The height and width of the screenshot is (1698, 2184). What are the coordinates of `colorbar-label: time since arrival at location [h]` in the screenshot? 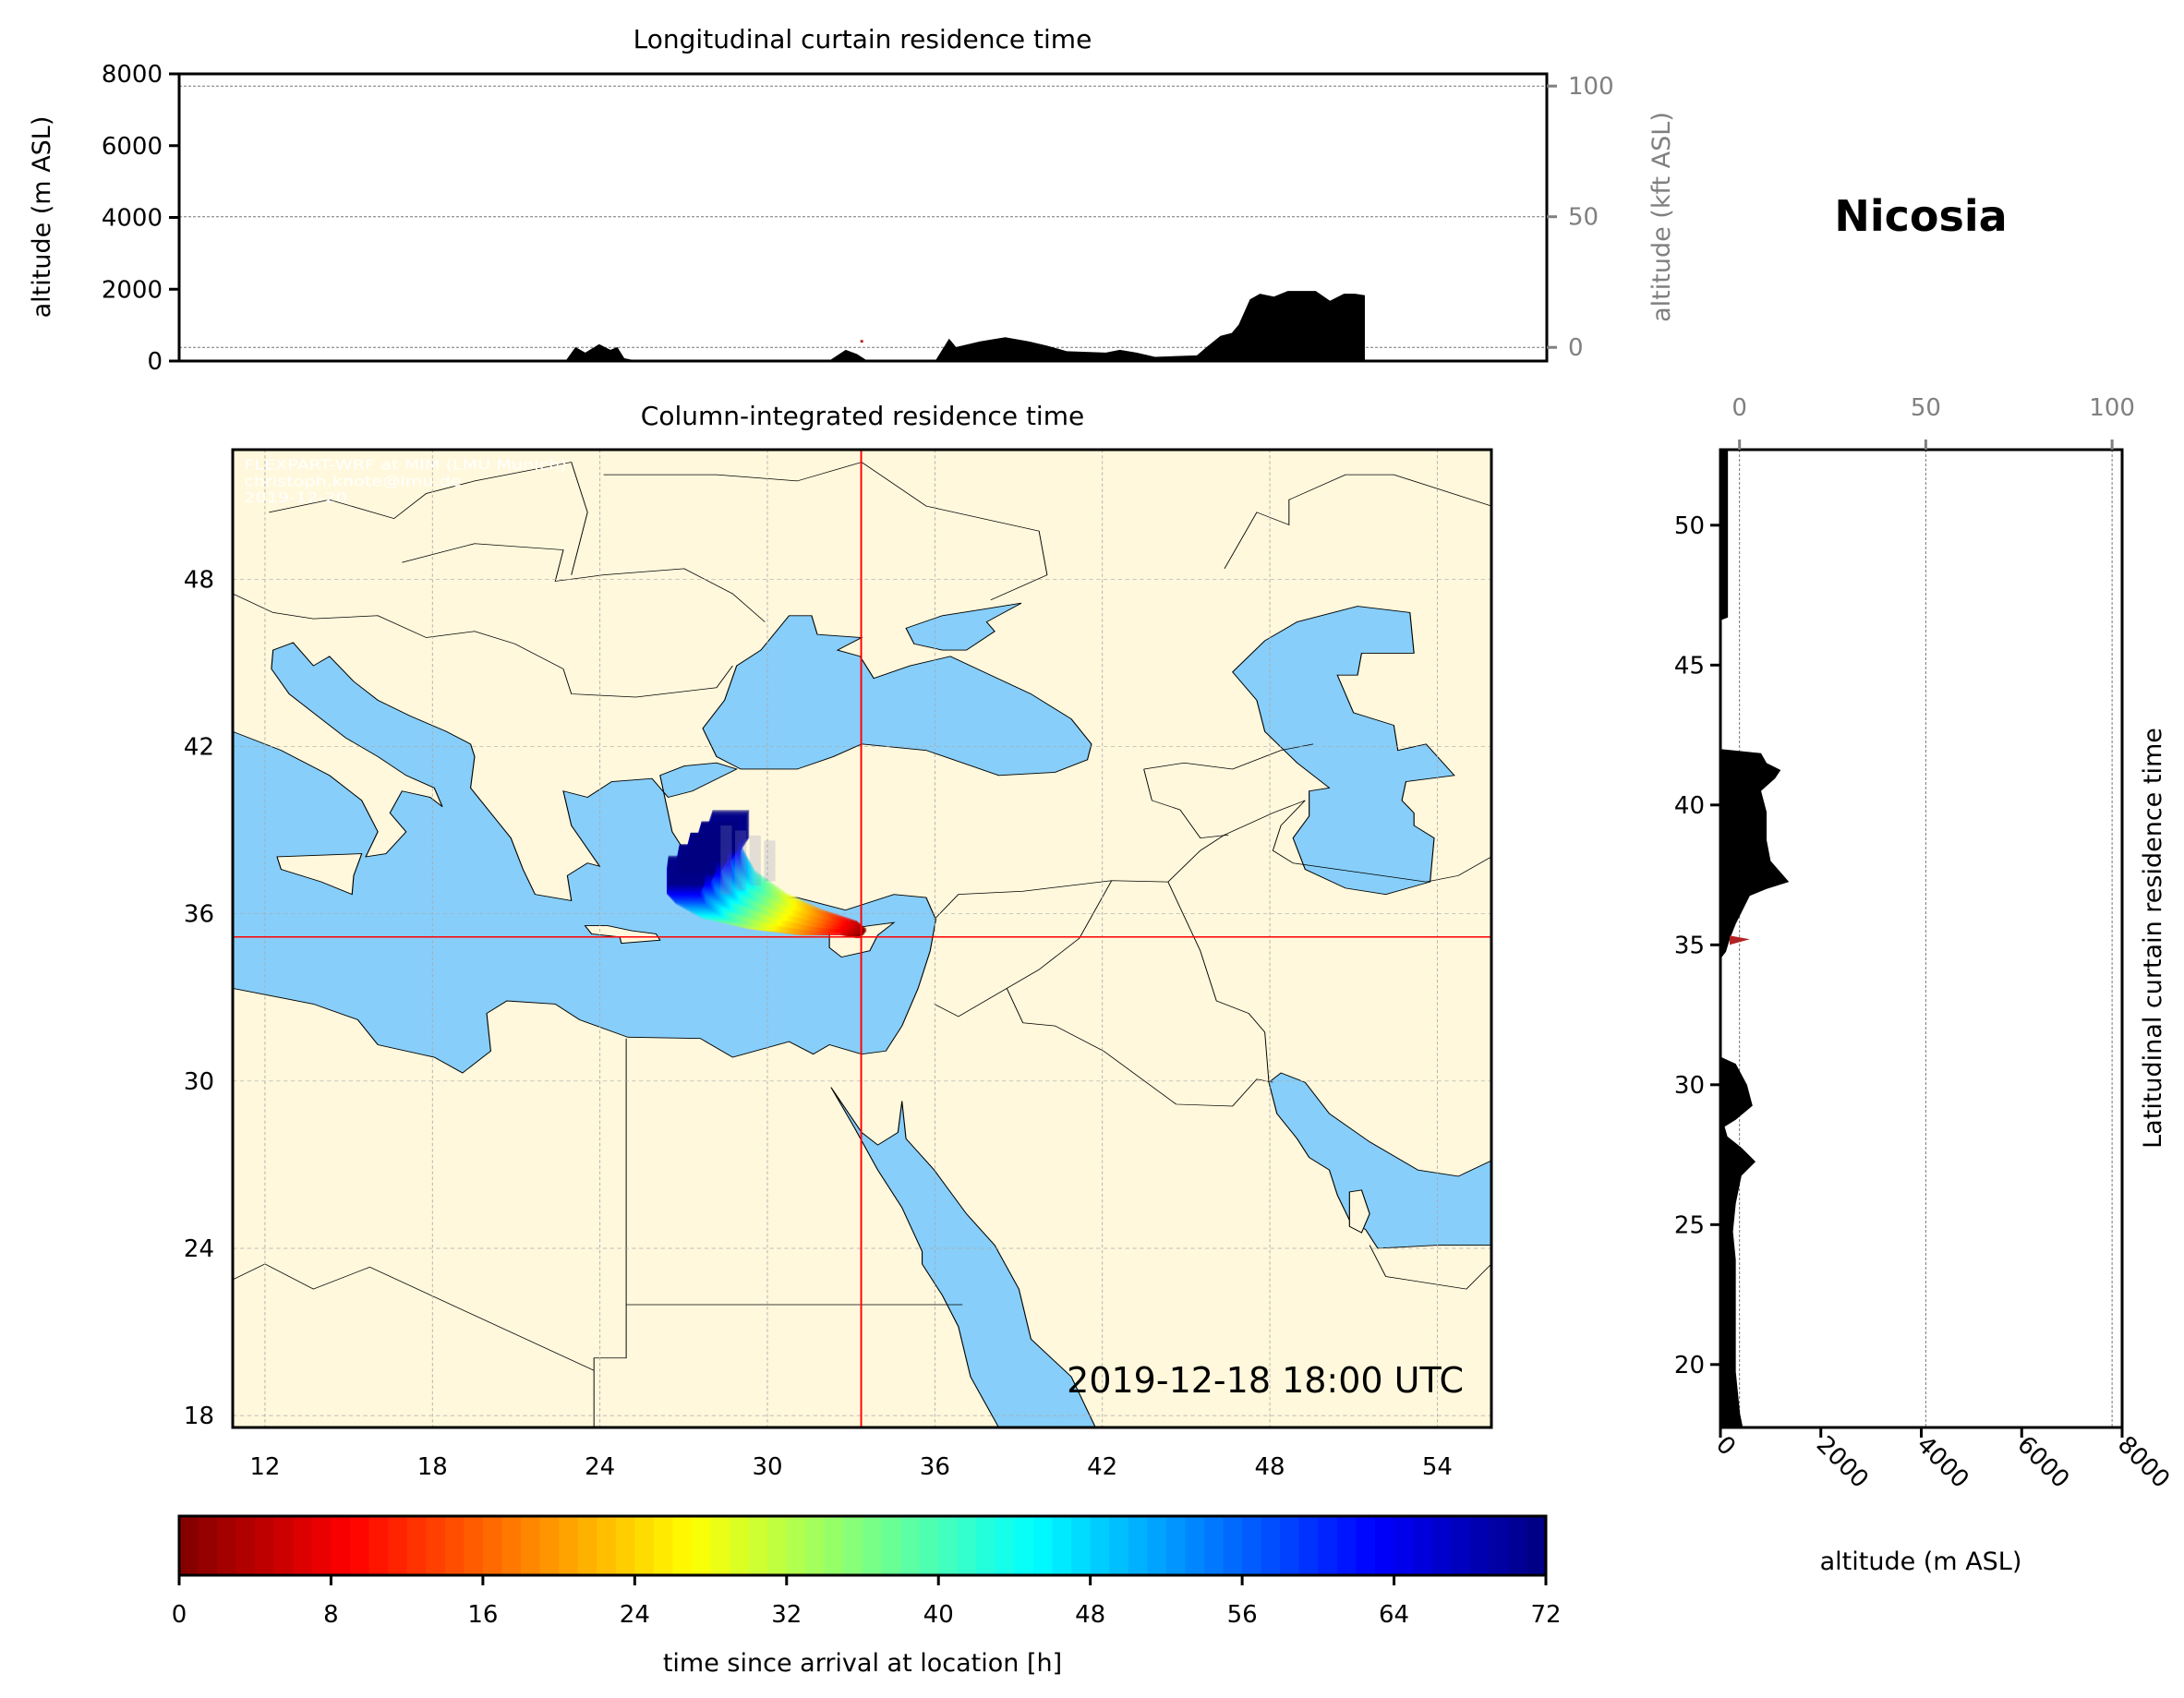 It's located at (862, 1663).